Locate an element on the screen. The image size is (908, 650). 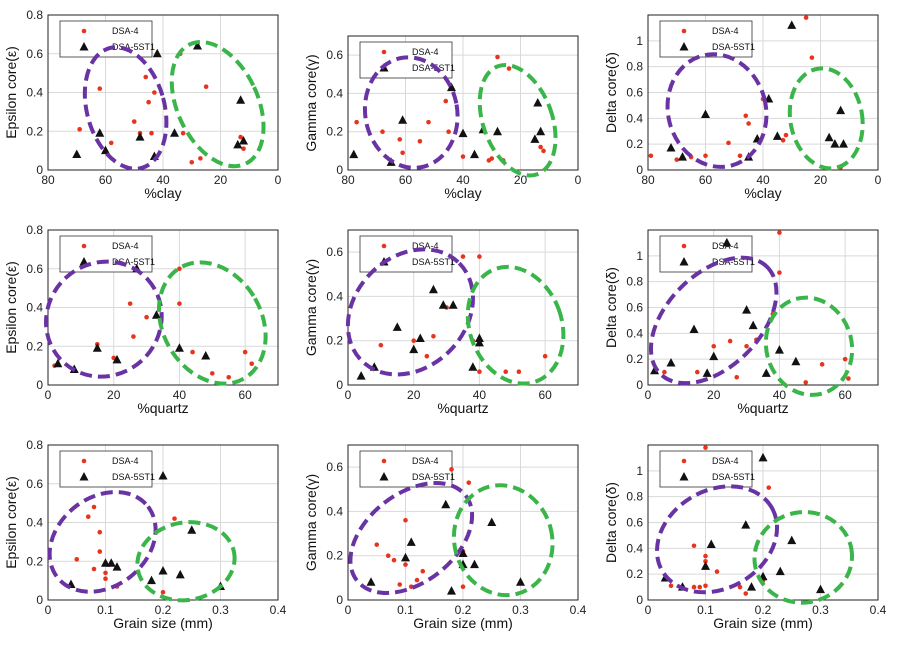
x-axis-label: %quartz is located at coordinates (462, 408).